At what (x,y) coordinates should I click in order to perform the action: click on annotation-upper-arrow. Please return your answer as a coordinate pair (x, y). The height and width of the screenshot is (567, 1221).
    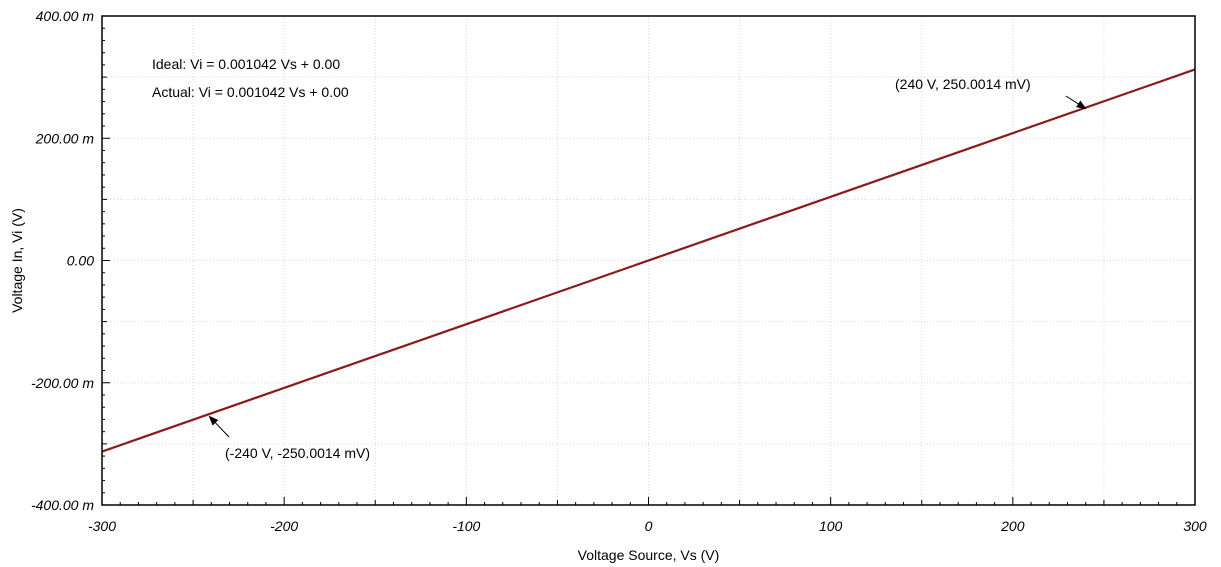
    Looking at the image, I should click on (1076, 102).